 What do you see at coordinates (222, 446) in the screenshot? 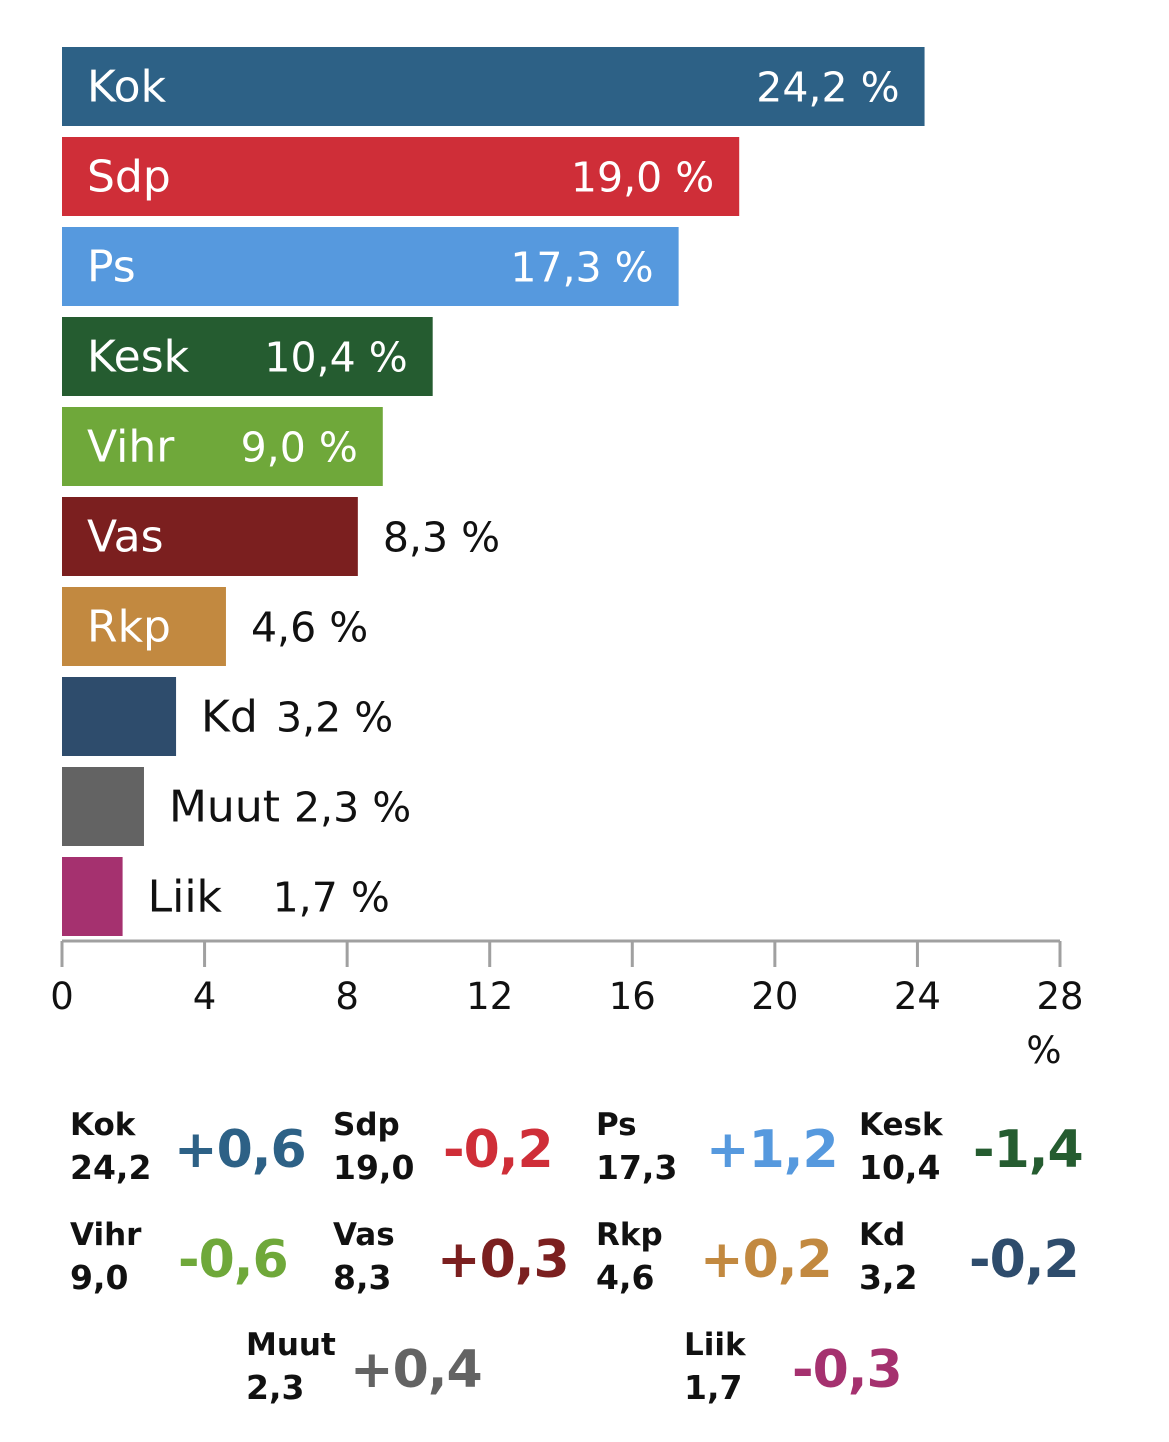
I see `bar-vihr` at bounding box center [222, 446].